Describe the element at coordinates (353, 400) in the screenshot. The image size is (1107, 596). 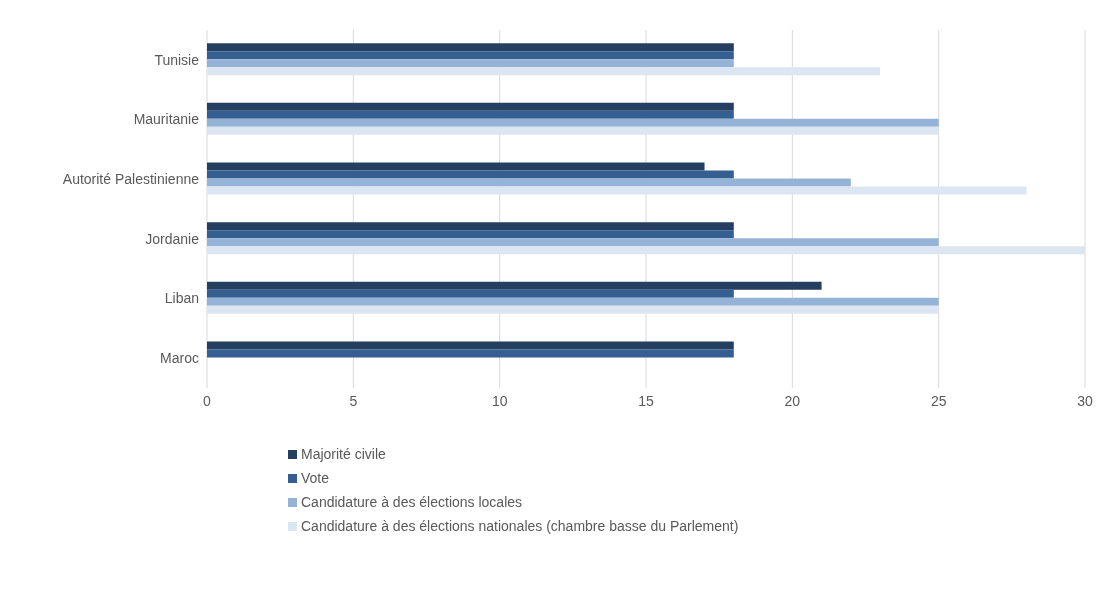
I see `x-tick-label: 5` at that location.